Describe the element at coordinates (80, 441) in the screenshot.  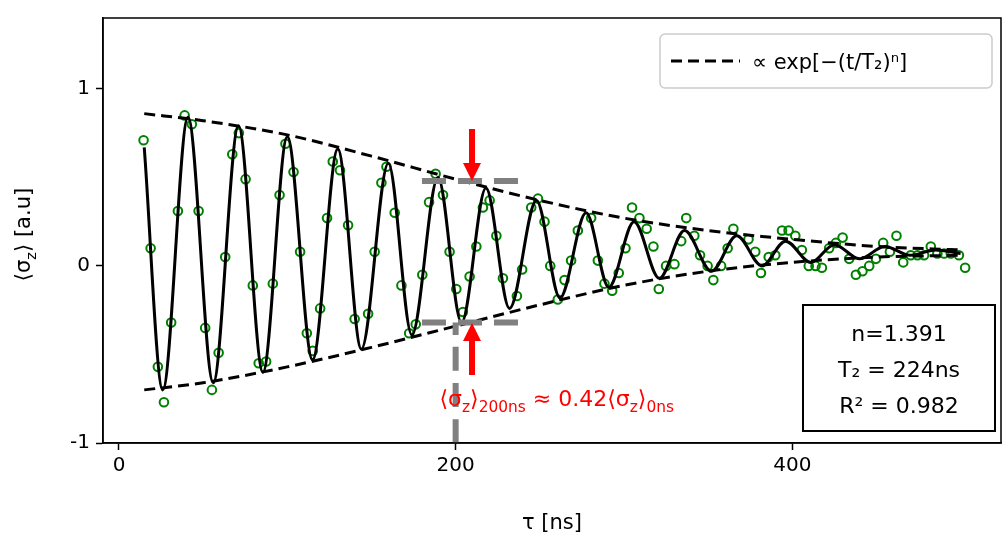
I see `y-tick-label: -1` at that location.